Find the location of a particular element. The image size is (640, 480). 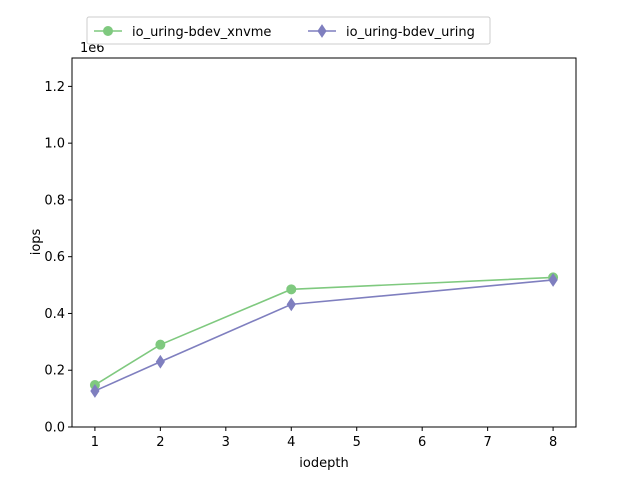

y-axis-label: iops is located at coordinates (36, 241).